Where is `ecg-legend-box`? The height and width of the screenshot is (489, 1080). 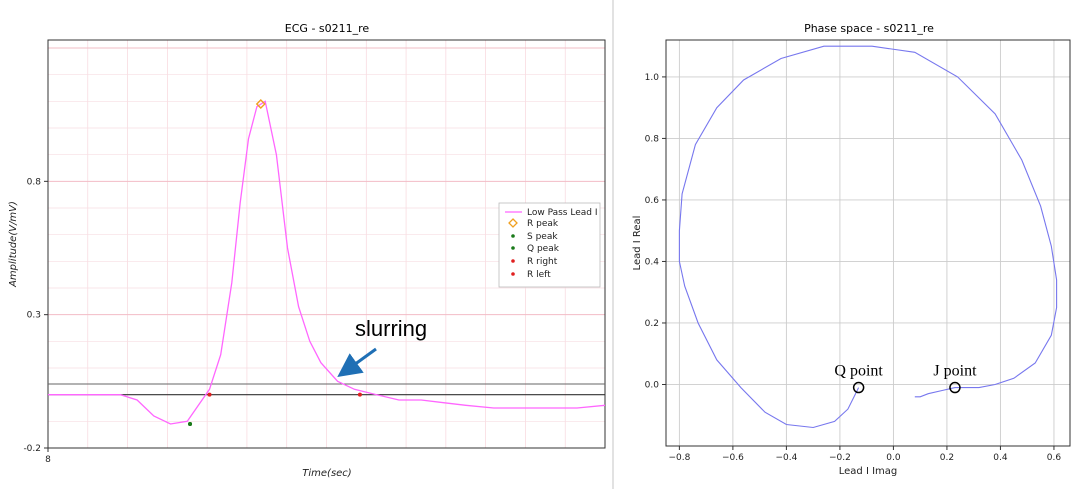
ecg-legend-box is located at coordinates (549, 245).